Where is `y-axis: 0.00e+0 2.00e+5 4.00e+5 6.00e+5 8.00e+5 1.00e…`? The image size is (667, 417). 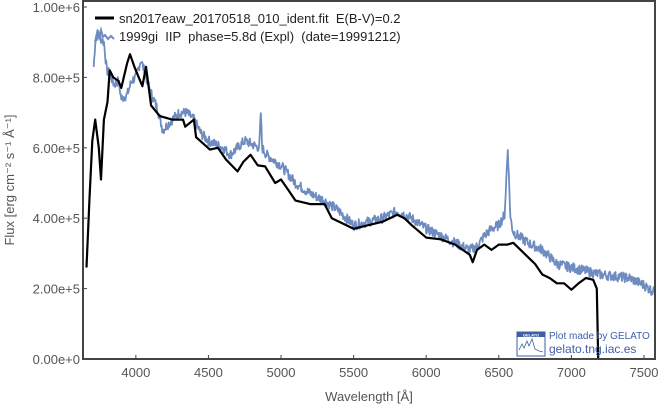
y-axis: 0.00e+0 2.00e+5 4.00e+5 6.00e+5 8.00e+5 1.00e… is located at coordinates (60, 183).